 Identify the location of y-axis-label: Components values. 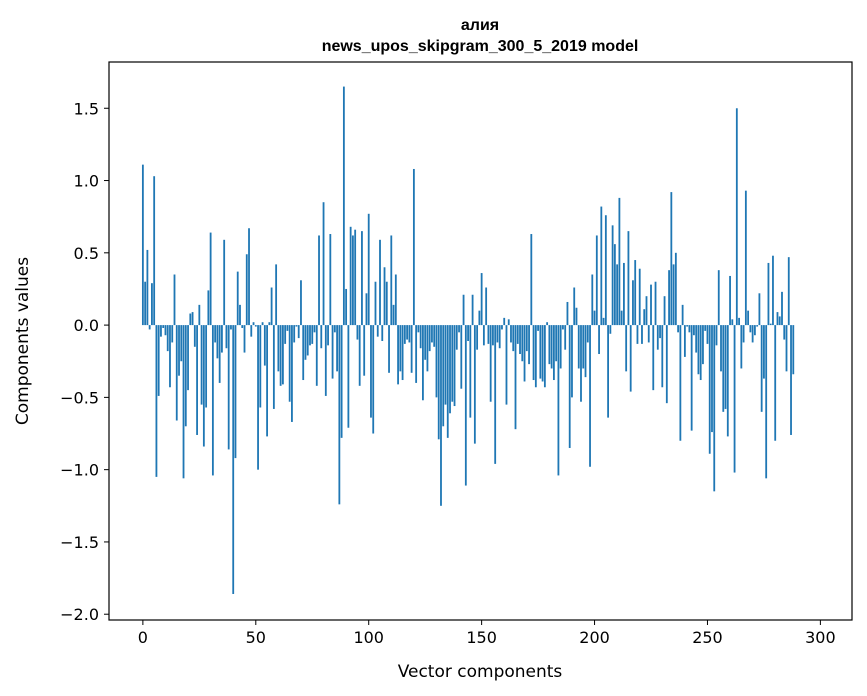
(23, 341).